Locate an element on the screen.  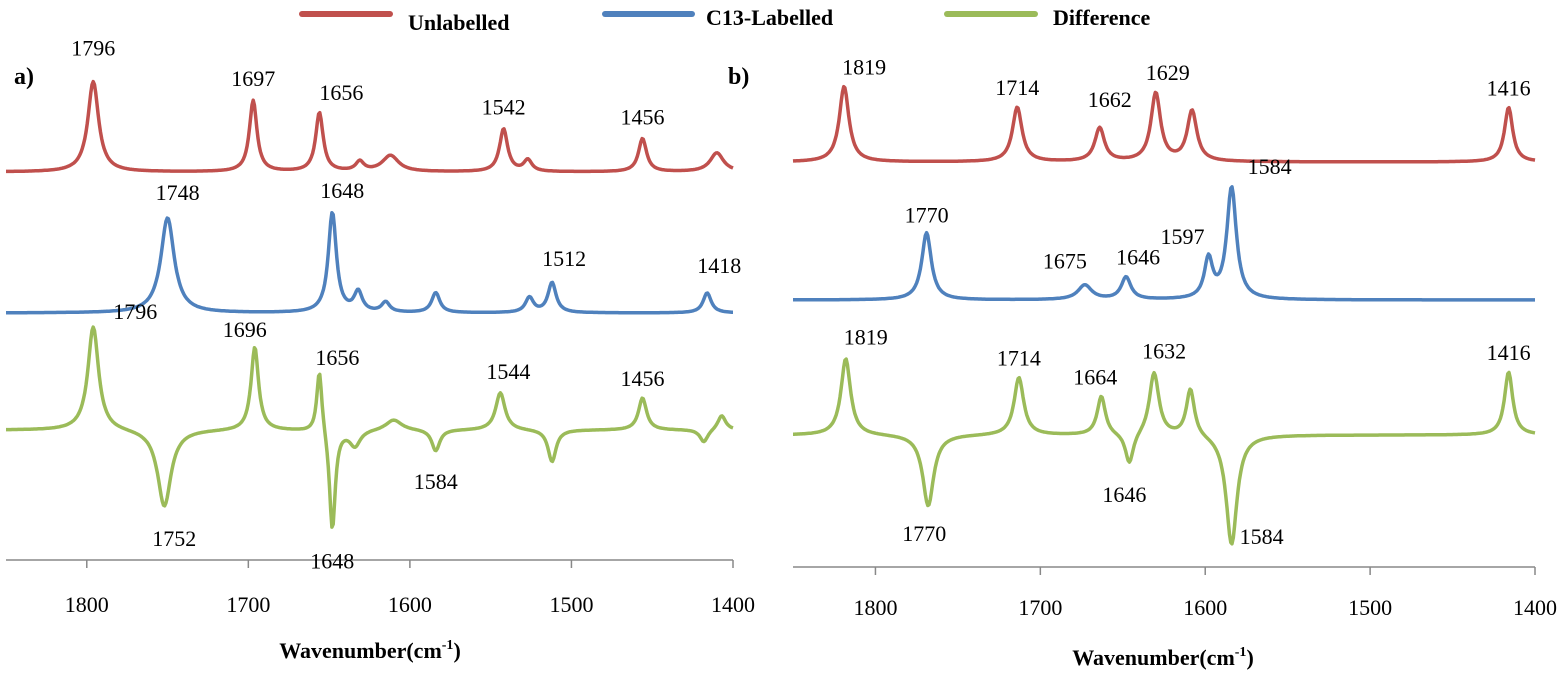
peak-label: 1662 is located at coordinates (1110, 99).